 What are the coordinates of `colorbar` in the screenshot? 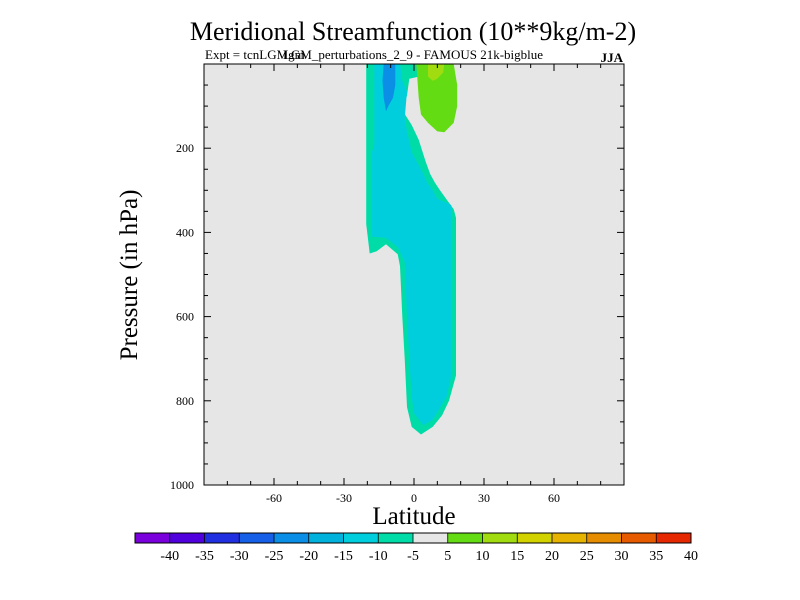 It's located at (413, 538).